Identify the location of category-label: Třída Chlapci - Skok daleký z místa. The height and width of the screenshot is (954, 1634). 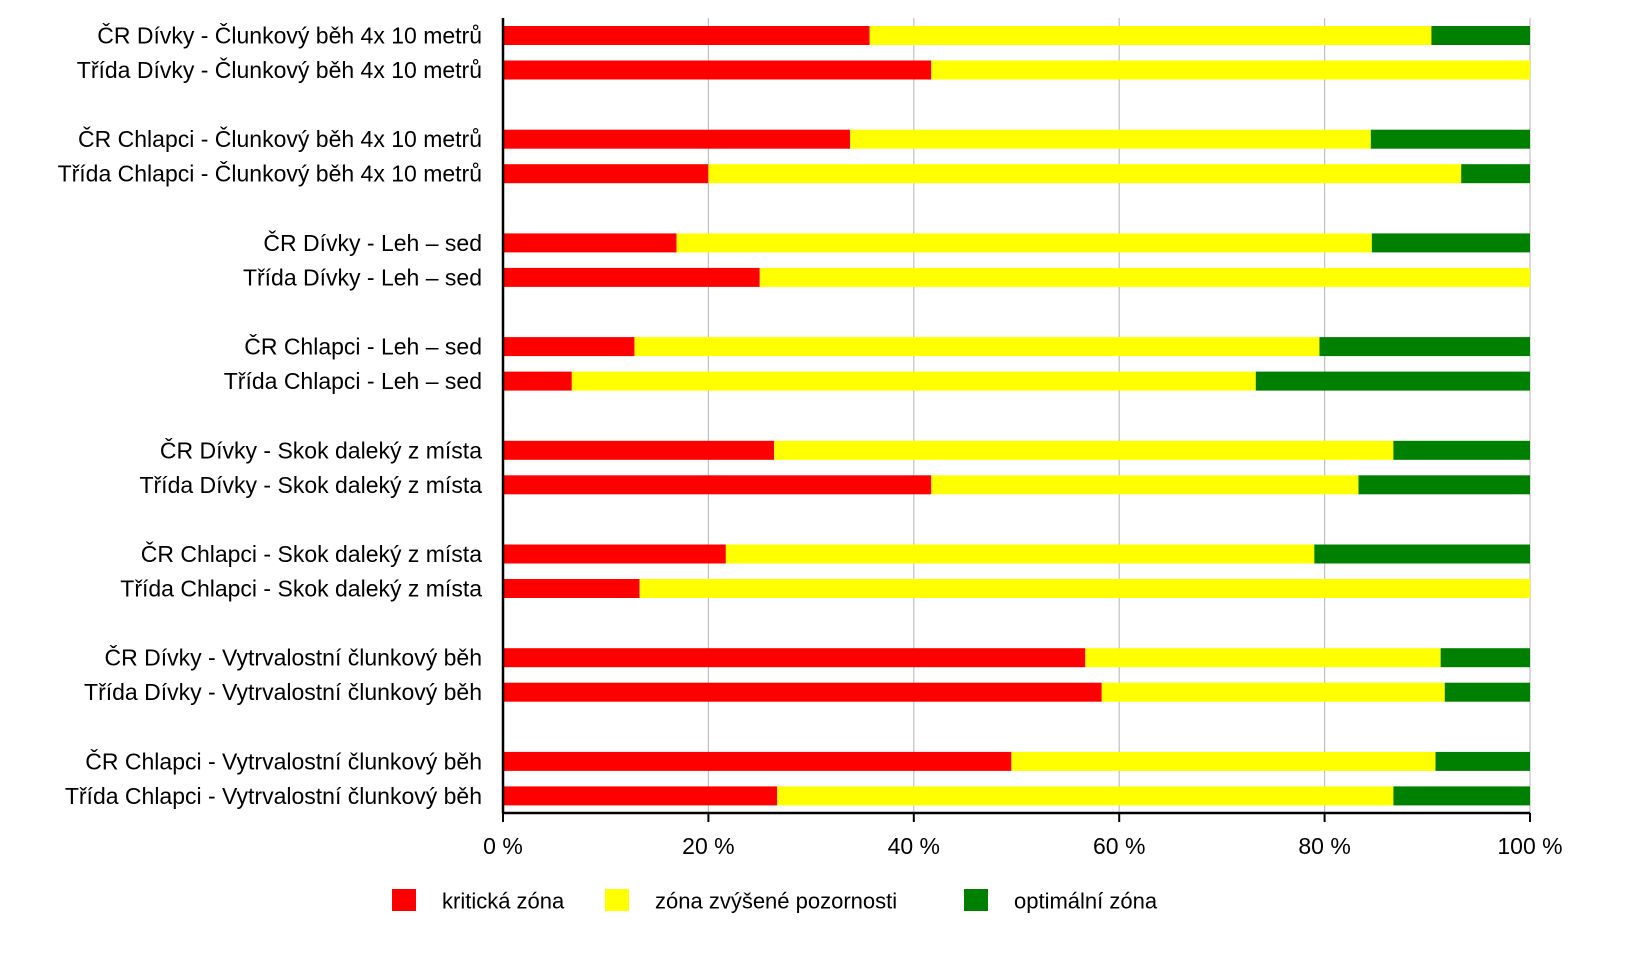
(301, 589).